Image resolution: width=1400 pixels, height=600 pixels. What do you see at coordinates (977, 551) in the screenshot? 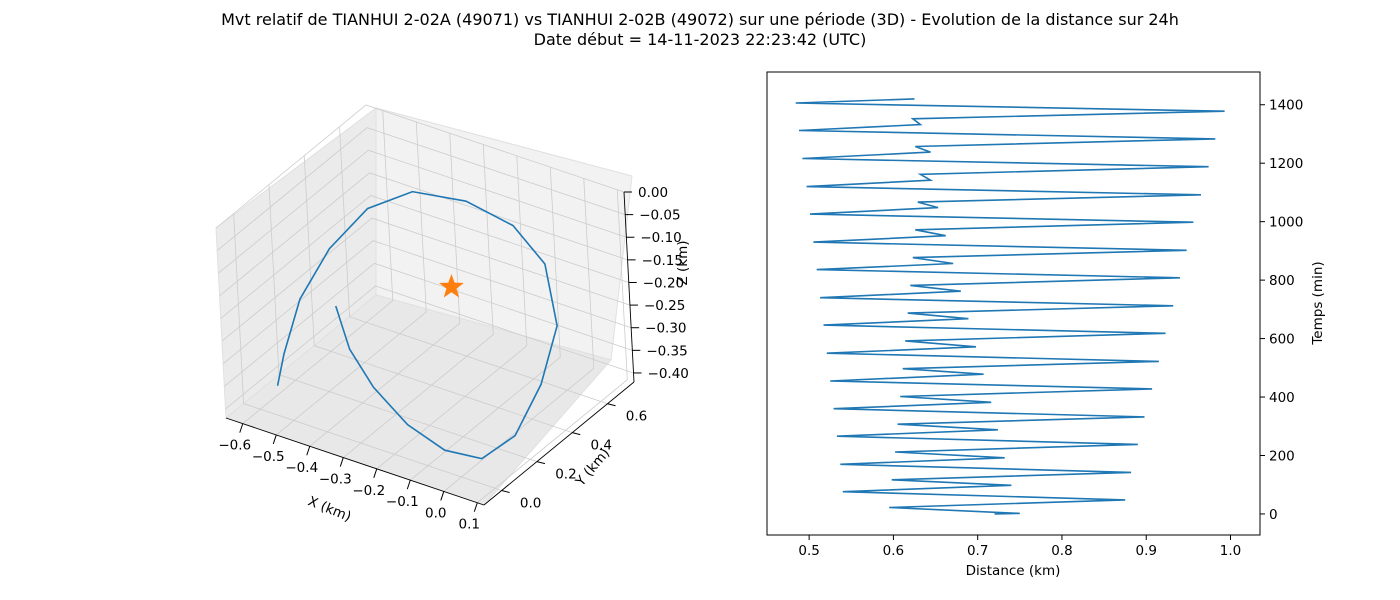
I see `x-tick-label: 0.7` at bounding box center [977, 551].